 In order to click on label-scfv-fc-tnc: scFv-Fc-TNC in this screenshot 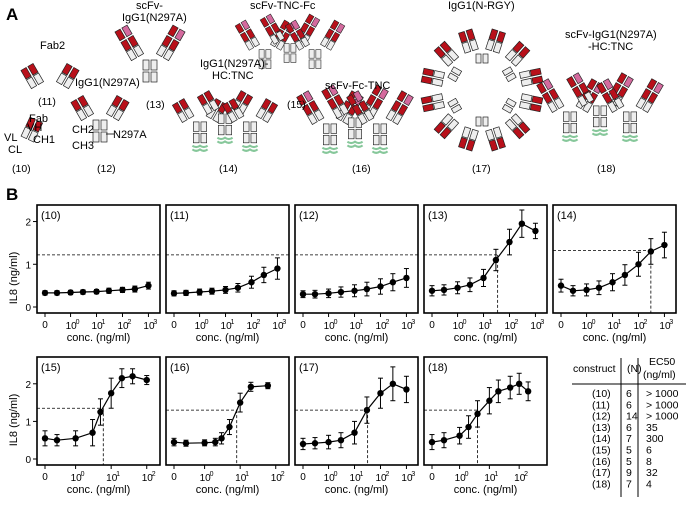, I will do `click(357, 86)`.